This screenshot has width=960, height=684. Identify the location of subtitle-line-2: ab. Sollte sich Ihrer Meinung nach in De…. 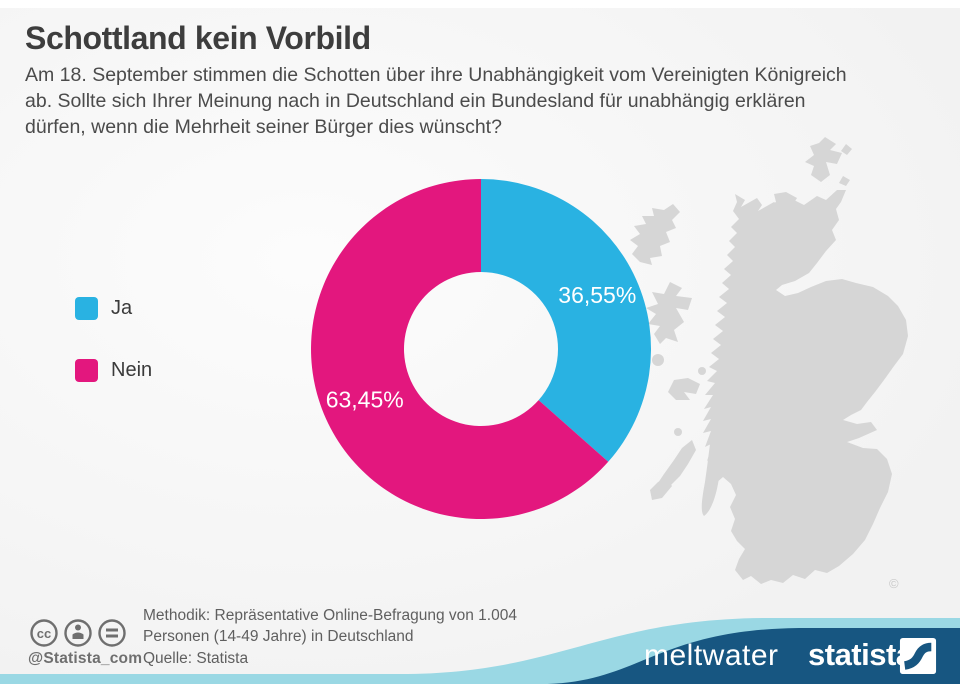
(415, 101).